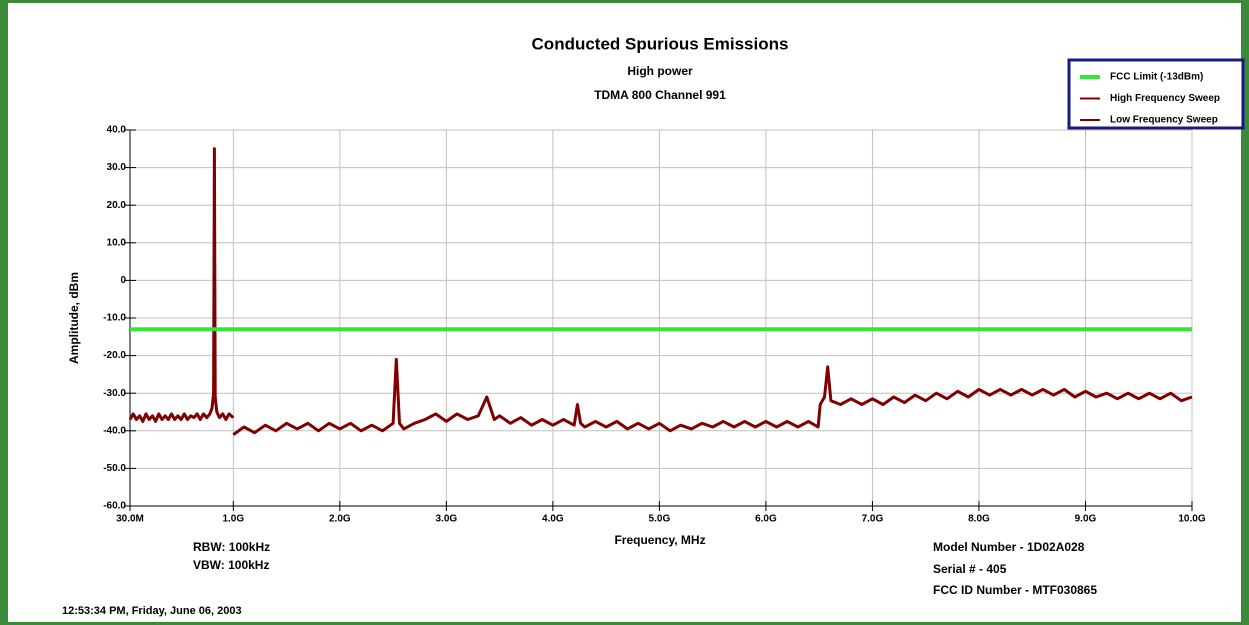 The width and height of the screenshot is (1249, 625). Describe the element at coordinates (152, 611) in the screenshot. I see `annotation: 12:53:34 PM, Friday, June 06, 2003` at that location.